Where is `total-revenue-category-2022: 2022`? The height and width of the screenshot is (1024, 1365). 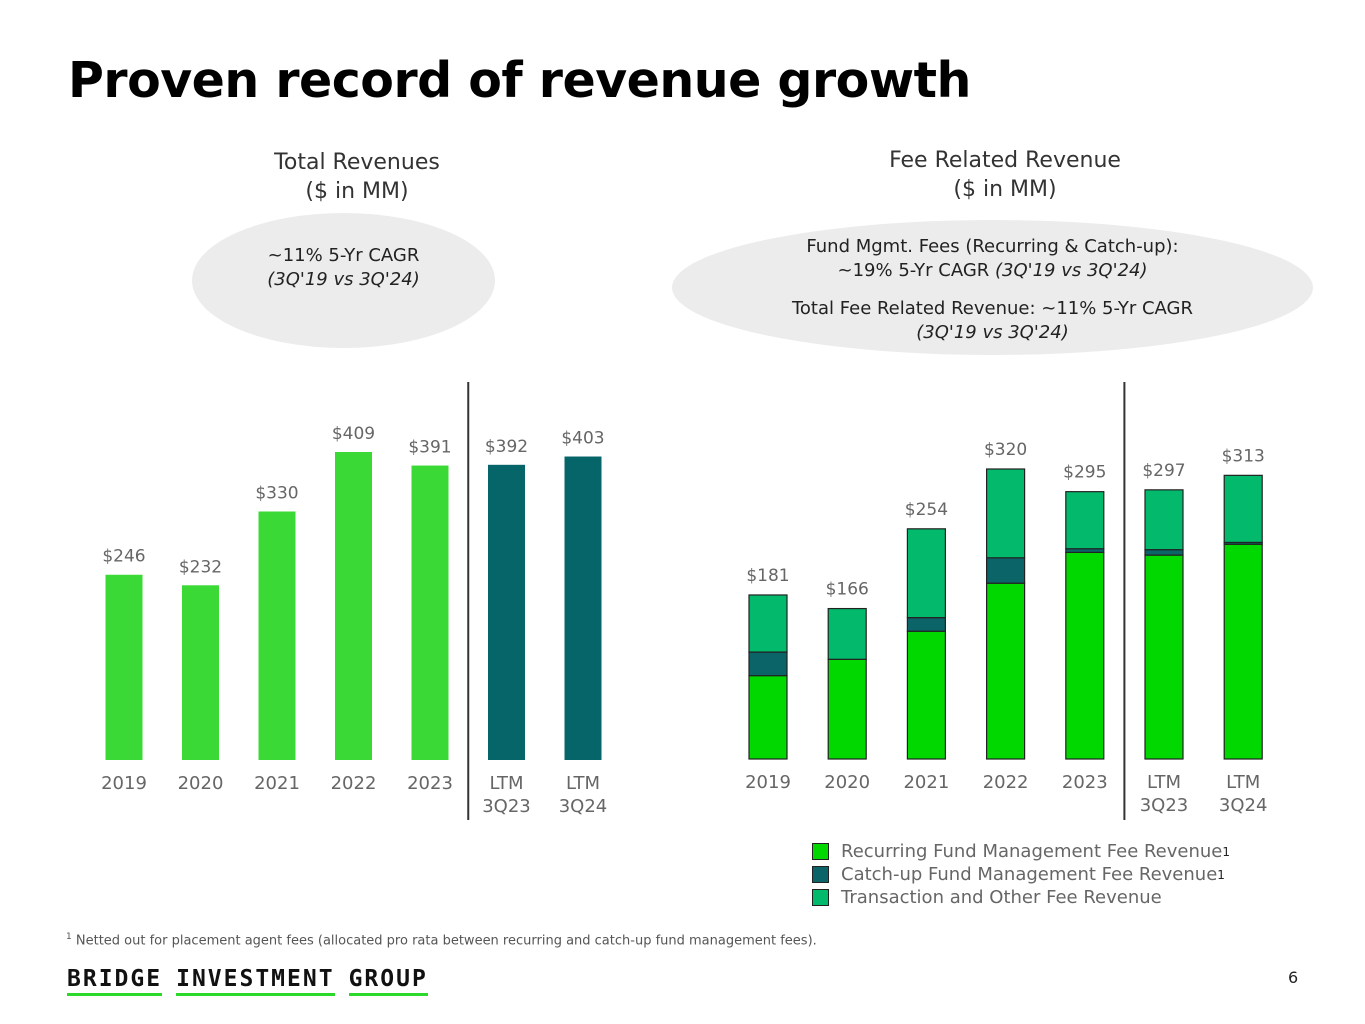
total-revenue-category-2022: 2022 is located at coordinates (354, 783).